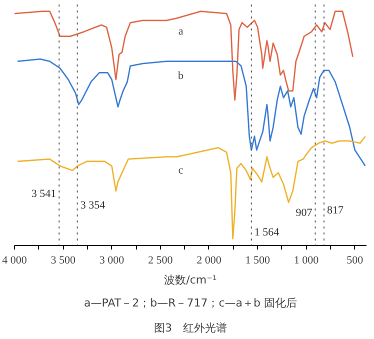 The height and width of the screenshot is (339, 374). Describe the element at coordinates (190, 328) in the screenshot. I see `caption: 图3 红外光谱` at that location.